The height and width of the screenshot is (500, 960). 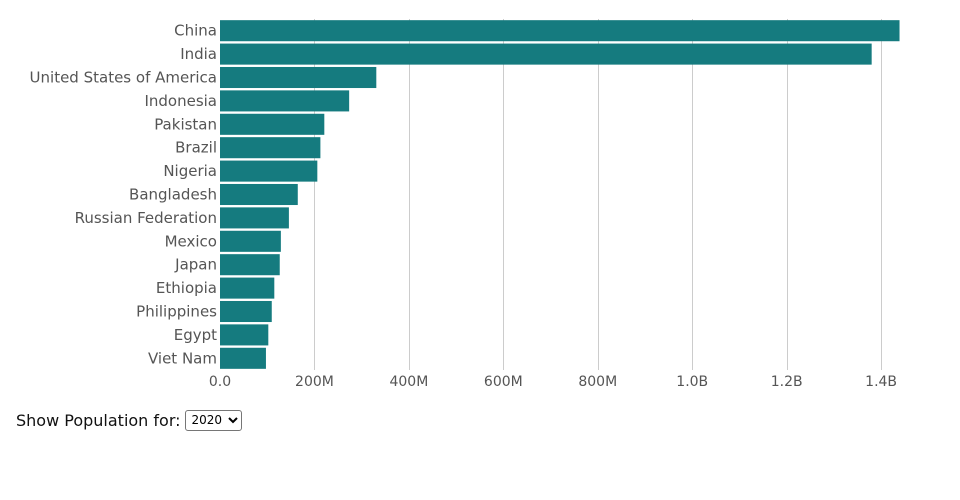 What do you see at coordinates (408, 382) in the screenshot?
I see `x-tick-label: 400M` at bounding box center [408, 382].